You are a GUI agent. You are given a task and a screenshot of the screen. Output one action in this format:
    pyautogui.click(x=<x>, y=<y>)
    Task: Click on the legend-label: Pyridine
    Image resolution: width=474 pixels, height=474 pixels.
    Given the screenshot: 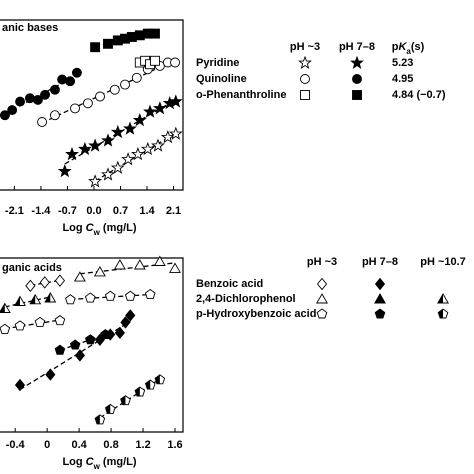 What is the action you would take?
    pyautogui.click(x=217, y=63)
    